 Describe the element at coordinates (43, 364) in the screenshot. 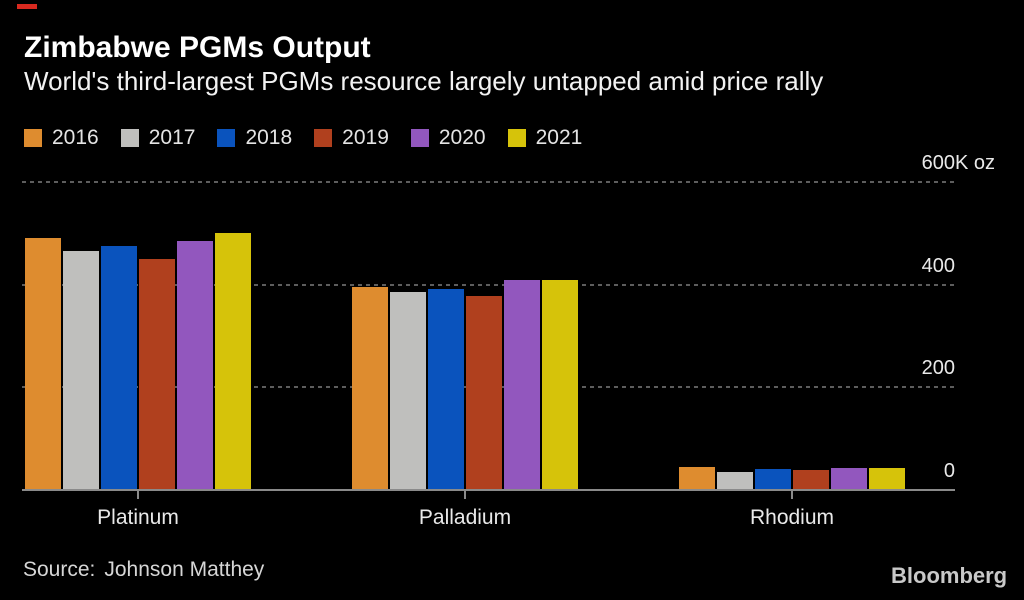

I see `bar-platinum-2016` at that location.